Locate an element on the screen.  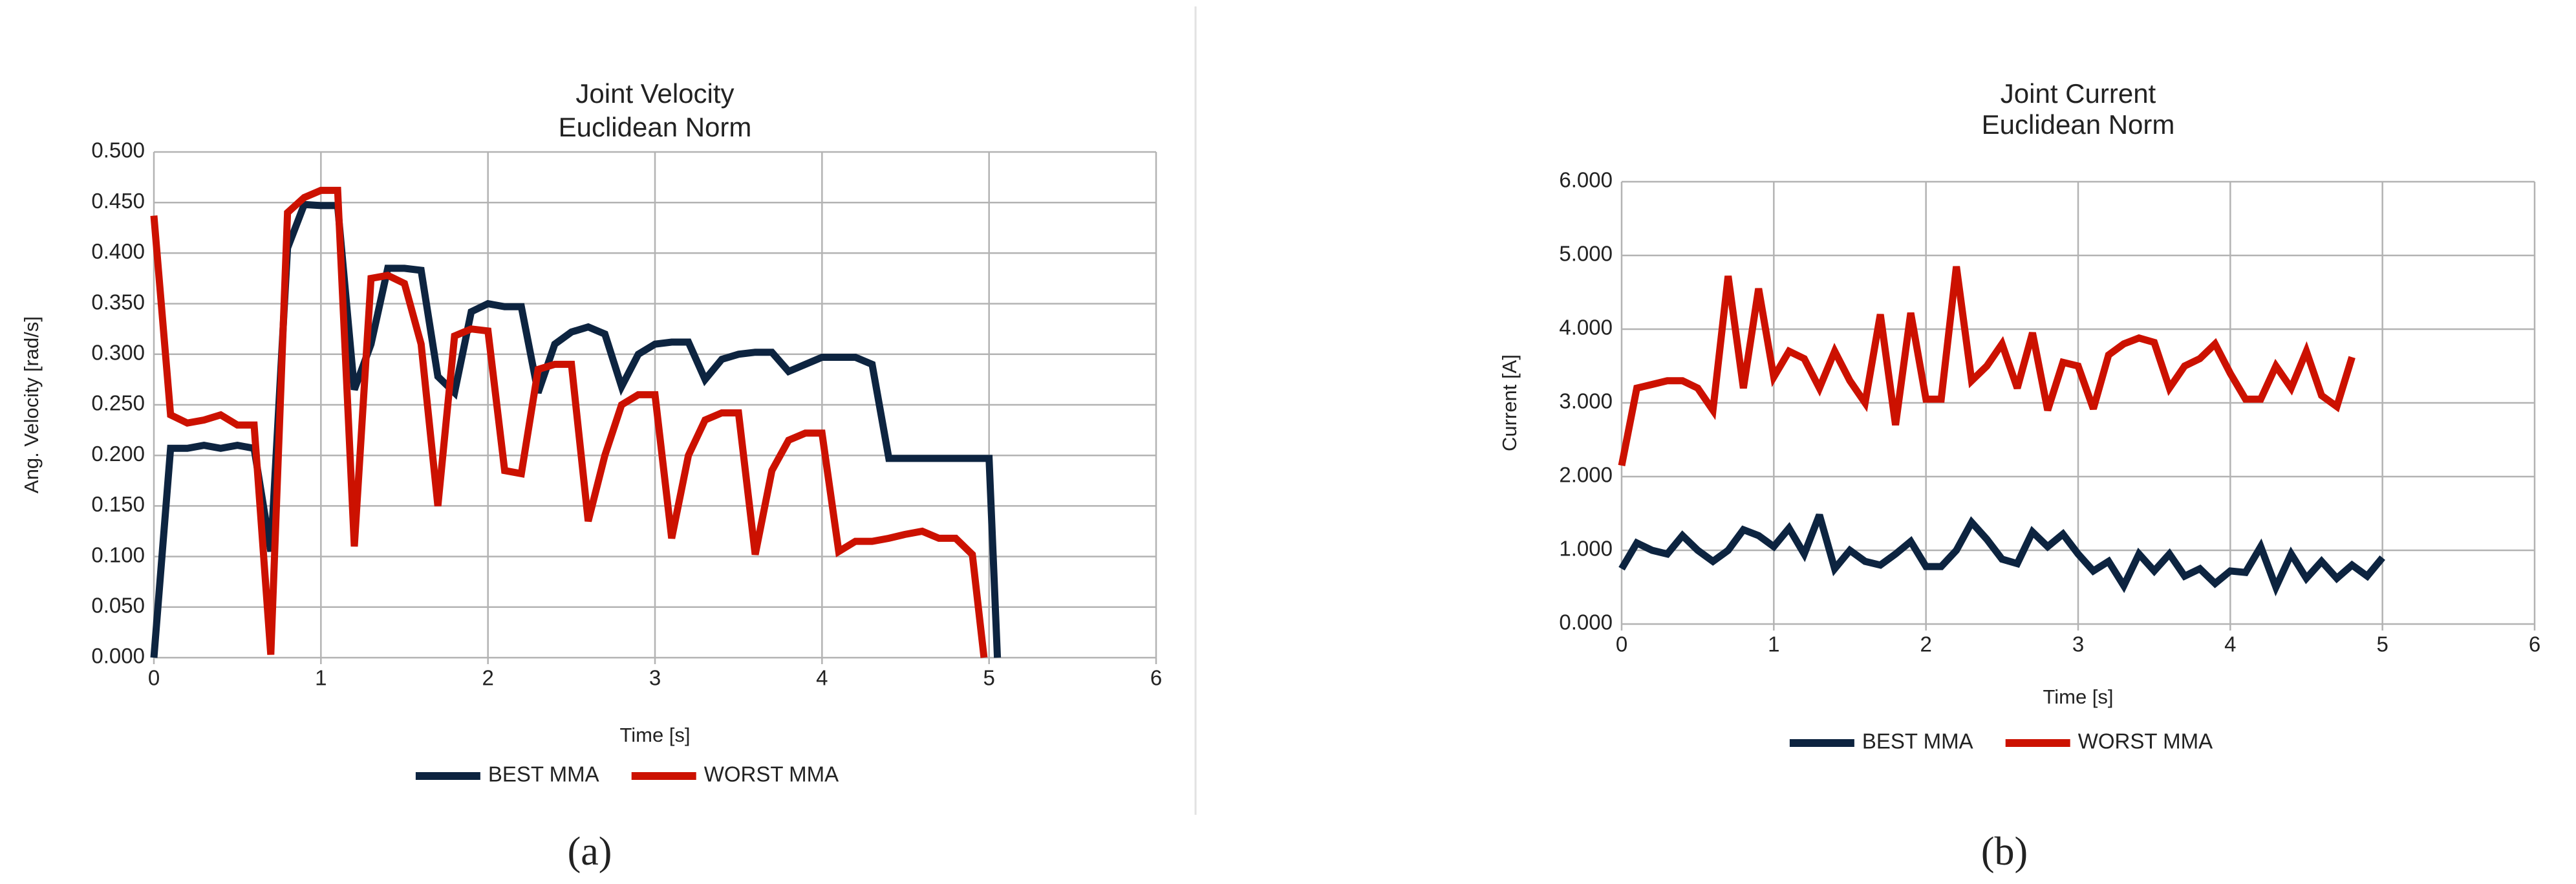
caption: (b) is located at coordinates (2004, 852).